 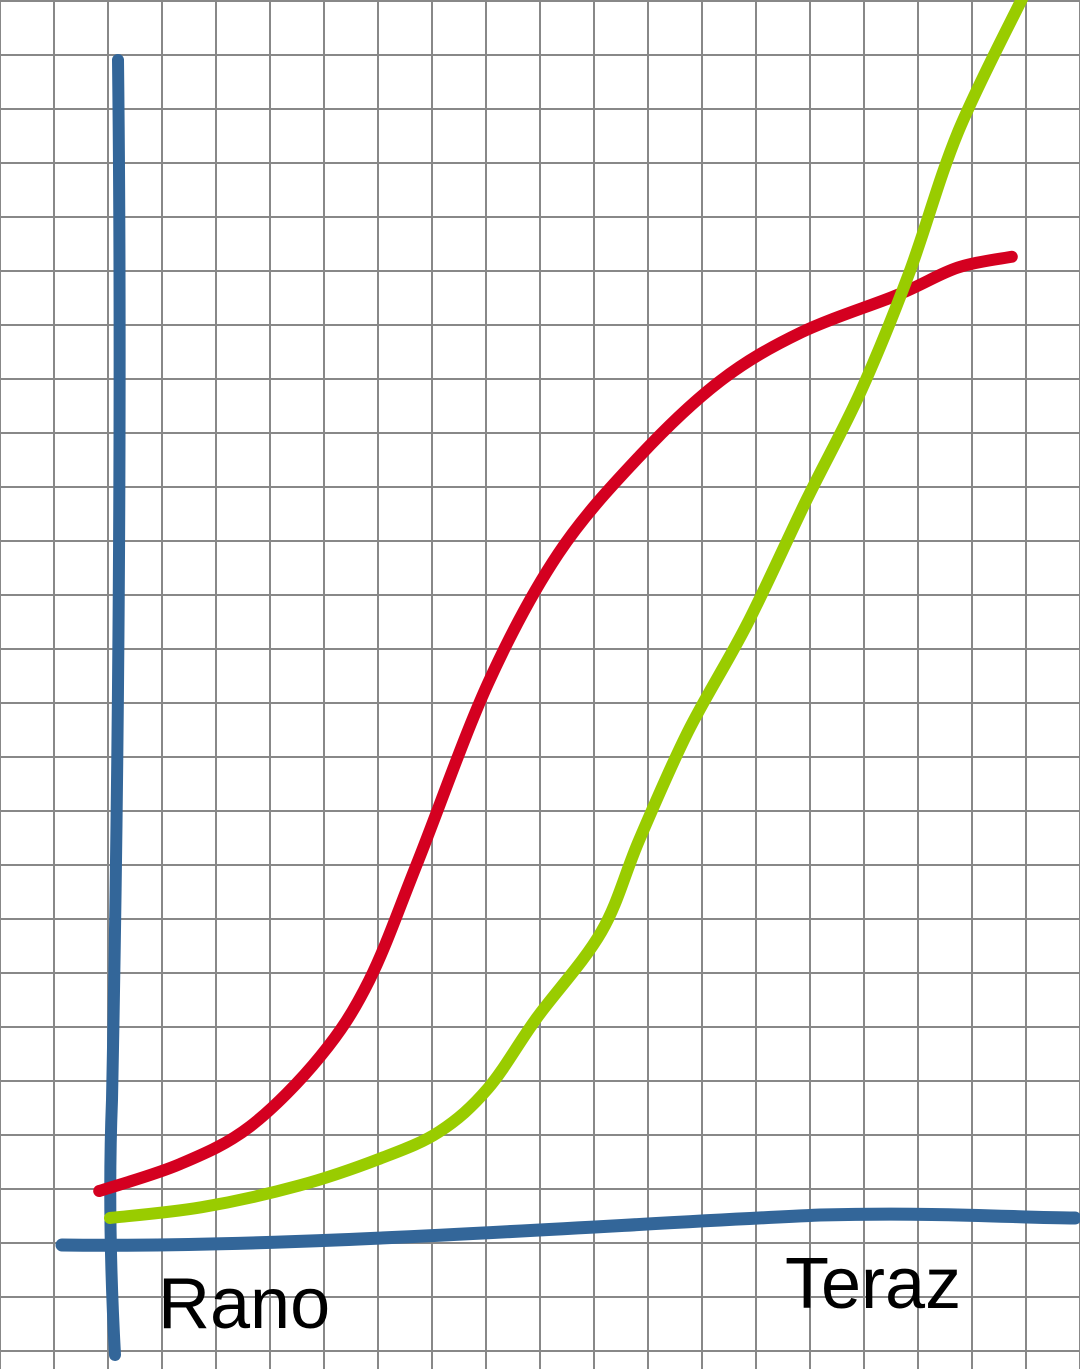 What do you see at coordinates (873, 1284) in the screenshot?
I see `x-label-end: Teraz` at bounding box center [873, 1284].